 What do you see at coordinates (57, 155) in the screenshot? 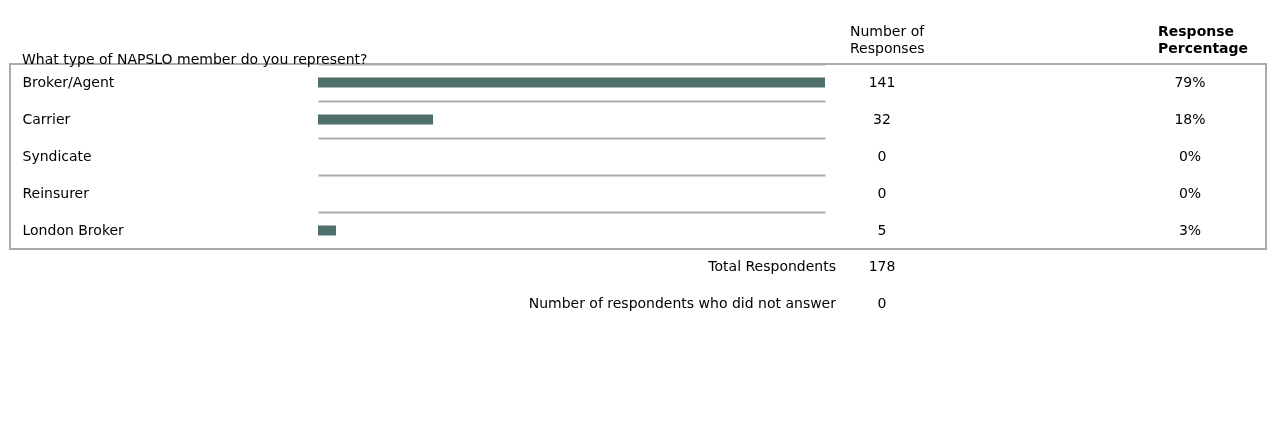
I see `y-tick-label: Syndicate` at bounding box center [57, 155].